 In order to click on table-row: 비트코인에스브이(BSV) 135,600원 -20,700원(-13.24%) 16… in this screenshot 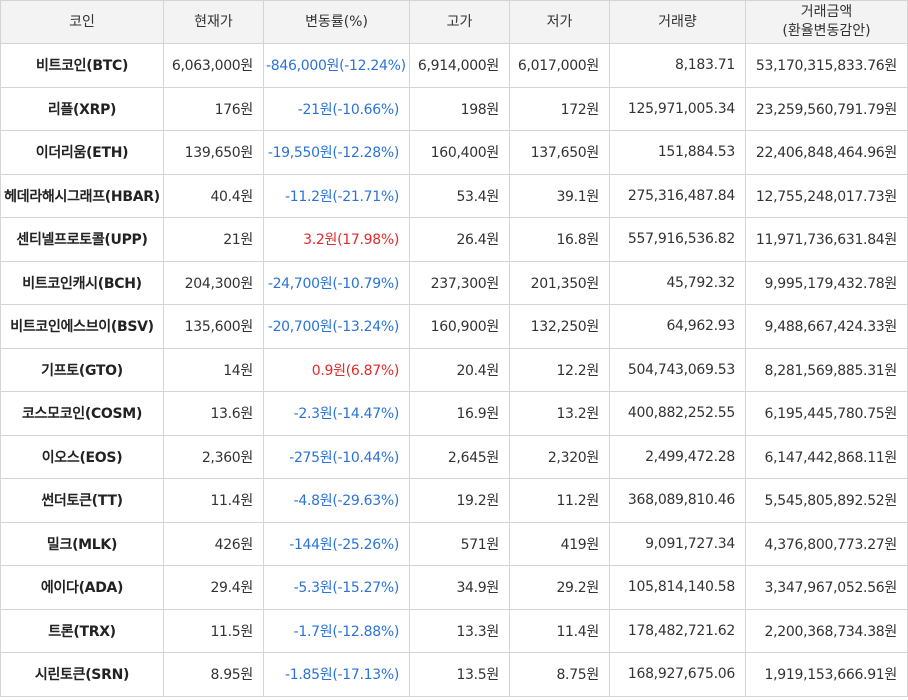, I will do `click(454, 326)`.